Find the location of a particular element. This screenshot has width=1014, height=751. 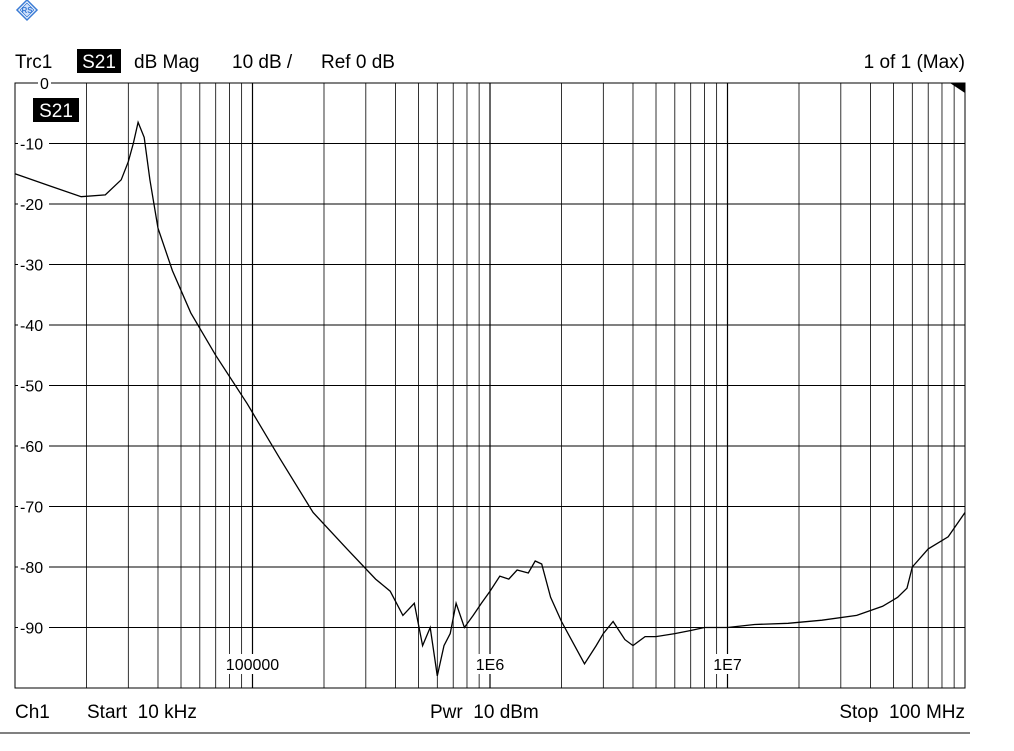

sweep-count: 1 of 1 (Max) is located at coordinates (914, 62).